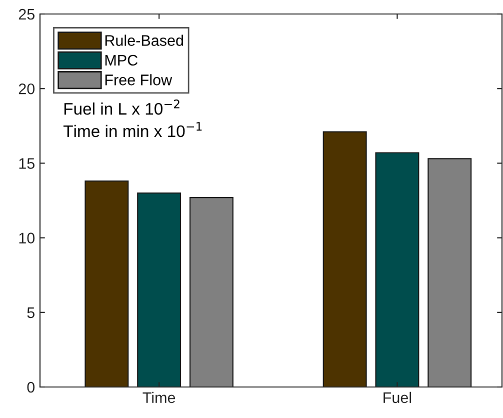 The width and height of the screenshot is (503, 418). I want to click on legend-label: MPC, so click(121, 60).